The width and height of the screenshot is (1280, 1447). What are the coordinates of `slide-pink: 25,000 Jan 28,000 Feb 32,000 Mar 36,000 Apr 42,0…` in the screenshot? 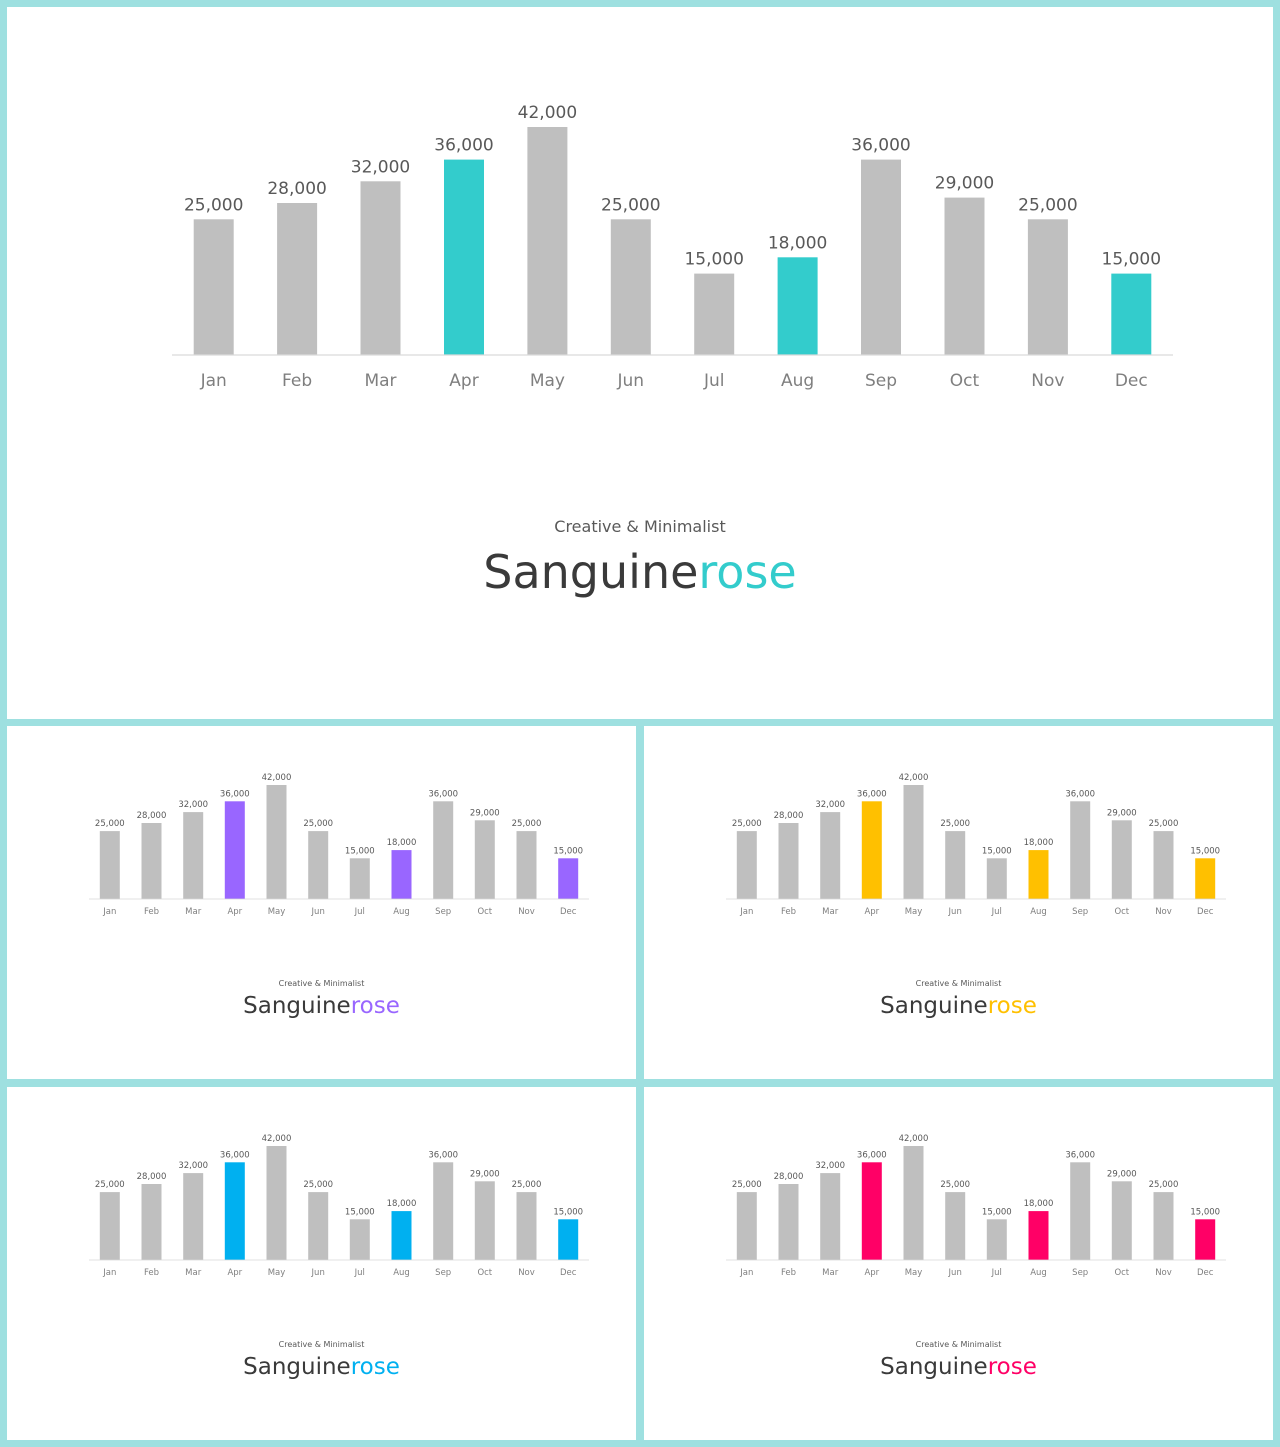 It's located at (958, 1263).